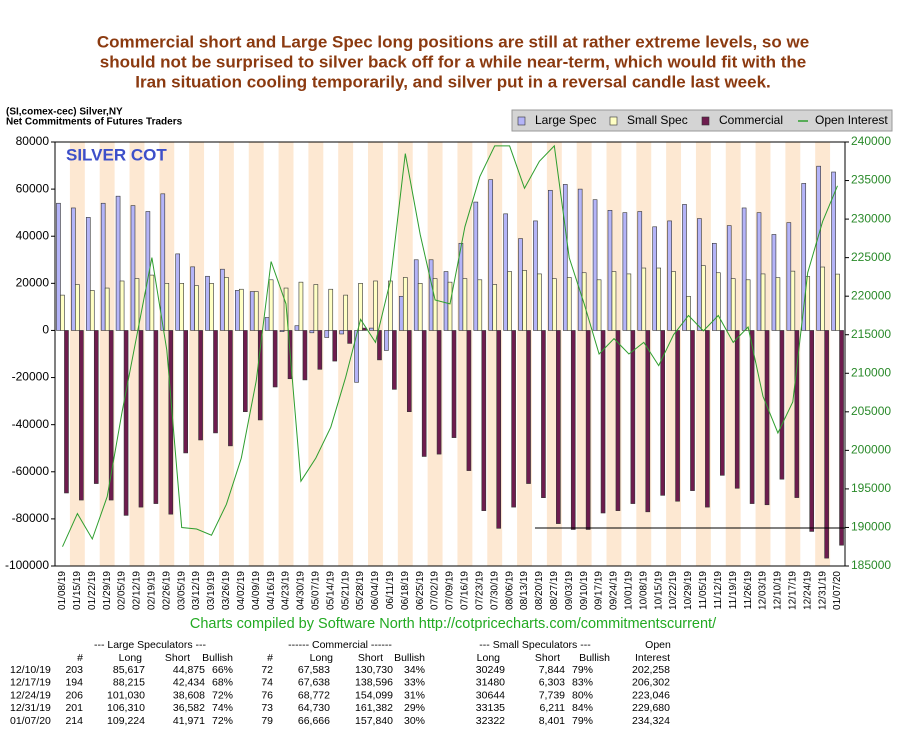 This screenshot has height=745, width=897. Describe the element at coordinates (126, 721) in the screenshot. I see `table-cell: 109,224` at that location.